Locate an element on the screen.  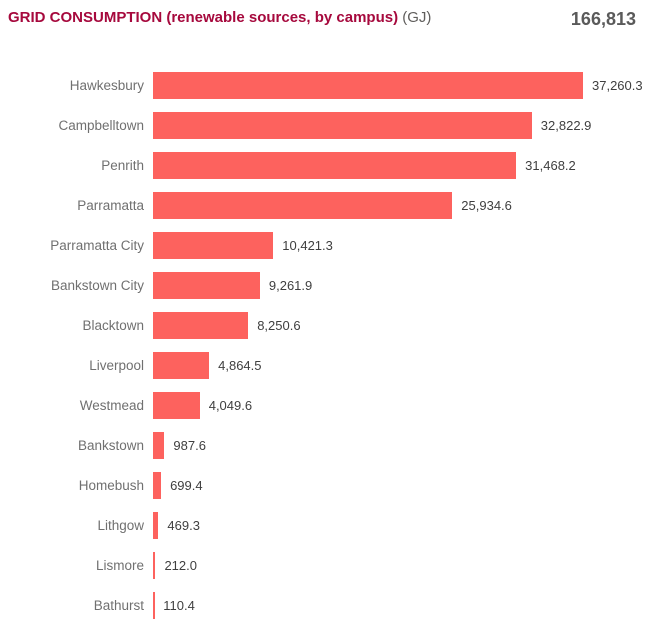
total-value: 166,813 is located at coordinates (603, 19).